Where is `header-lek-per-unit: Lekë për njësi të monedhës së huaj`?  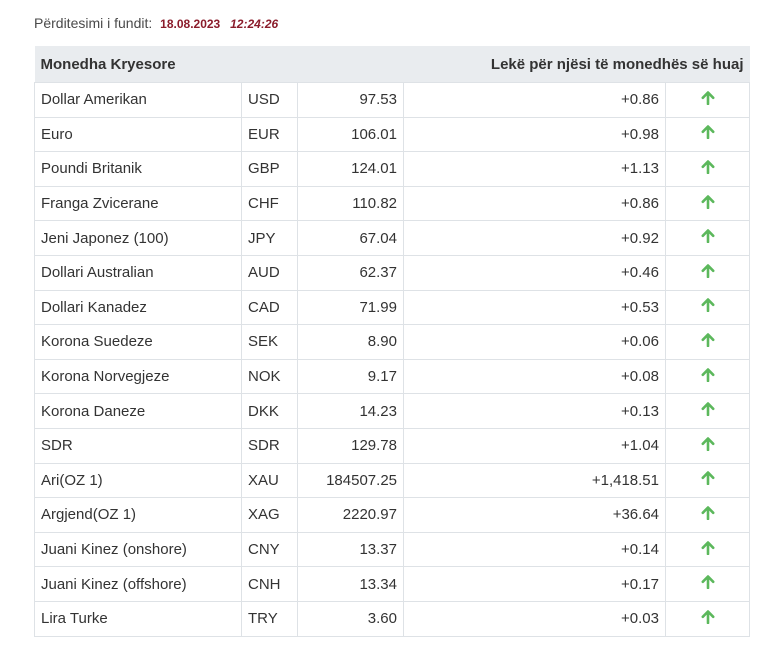
header-lek-per-unit: Lekë për njësi të monedhës së huaj is located at coordinates (576, 64).